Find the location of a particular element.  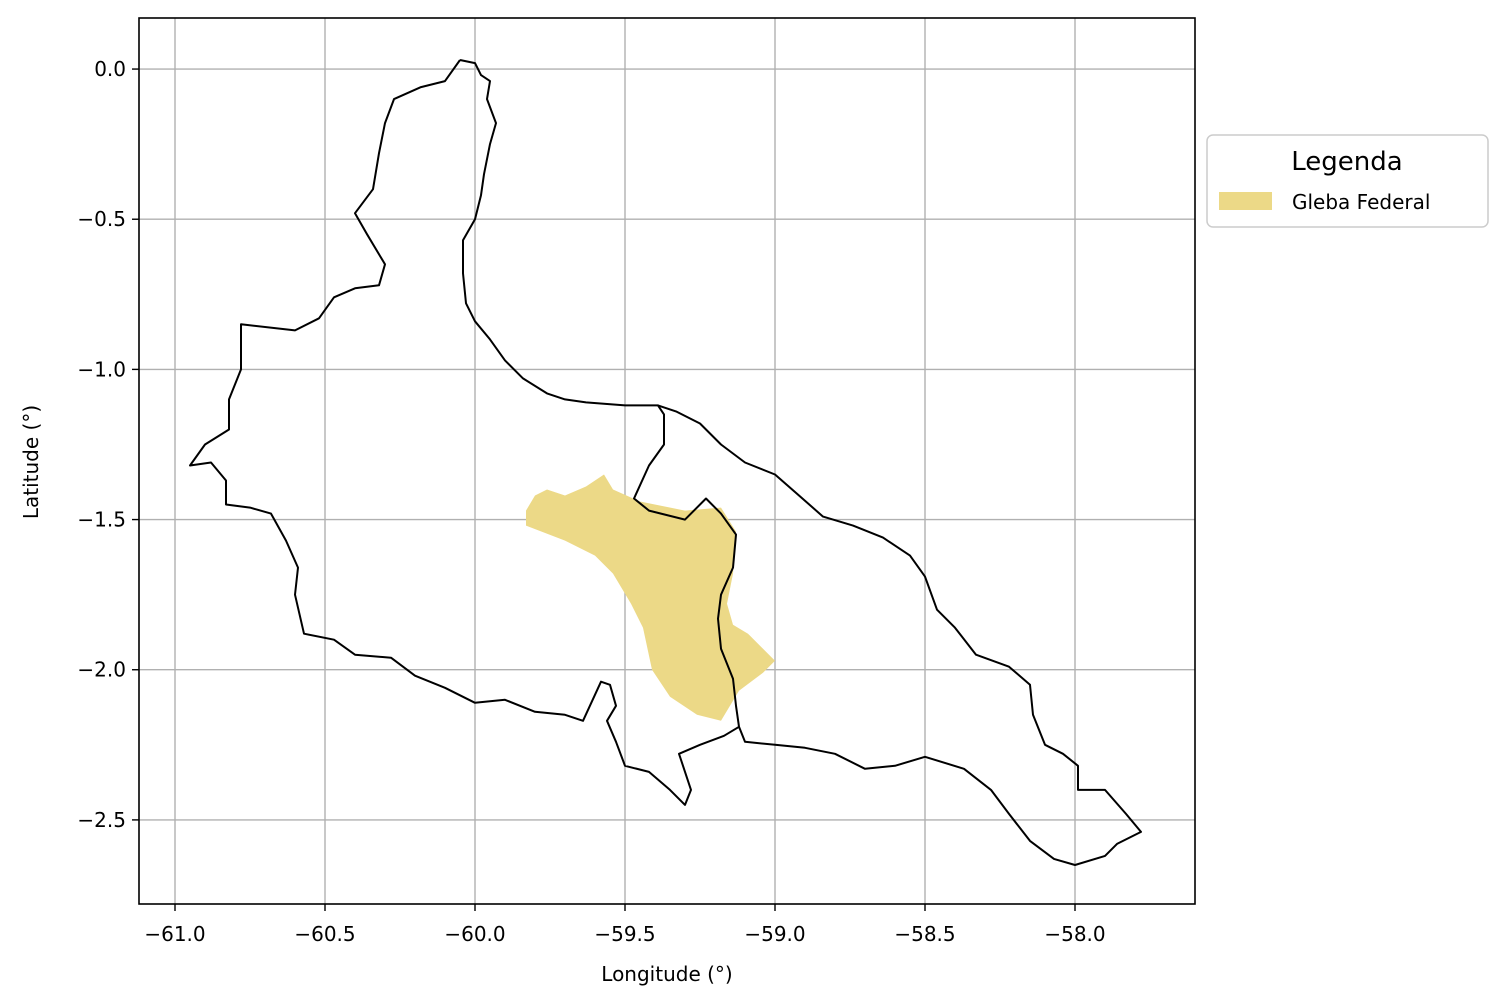

legend: Legenda Gleba Federal is located at coordinates (1347, 181).